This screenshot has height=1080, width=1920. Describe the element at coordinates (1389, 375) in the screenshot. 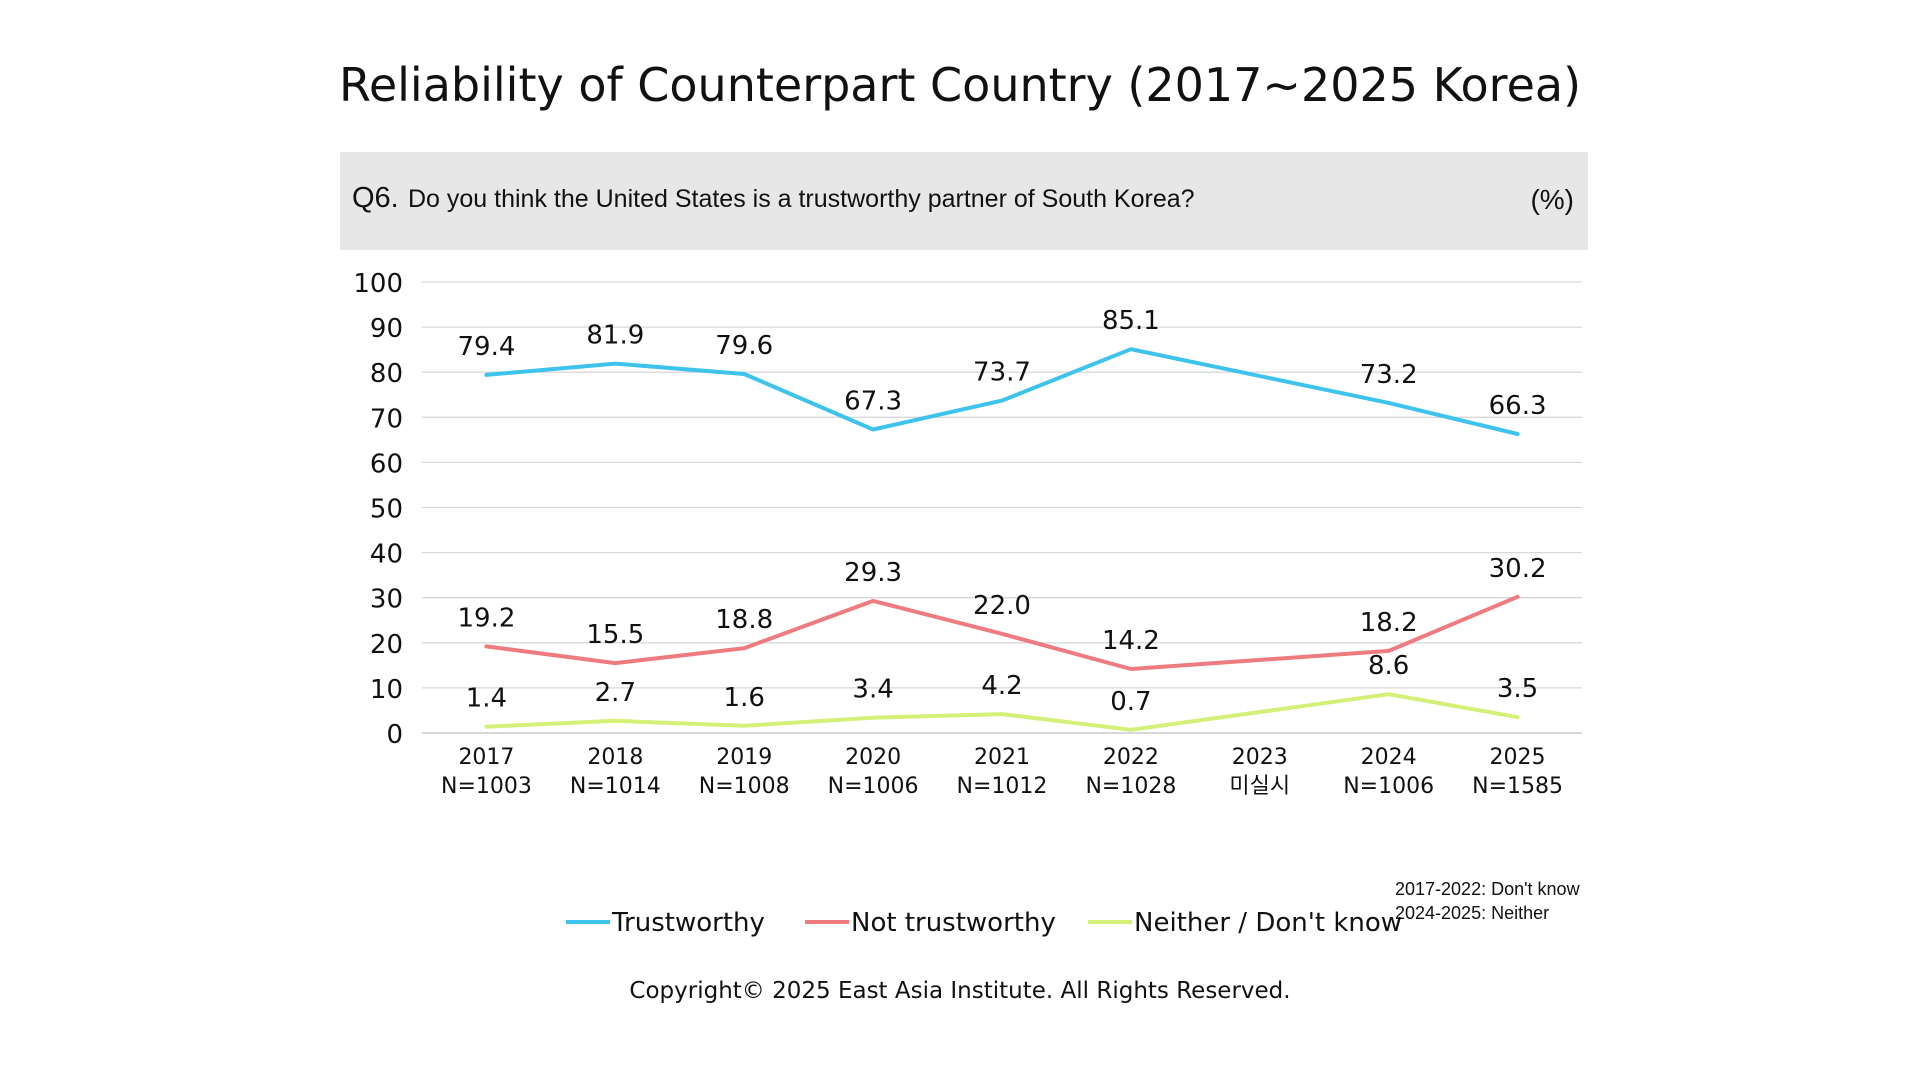

I see `data-label: 73.2` at that location.